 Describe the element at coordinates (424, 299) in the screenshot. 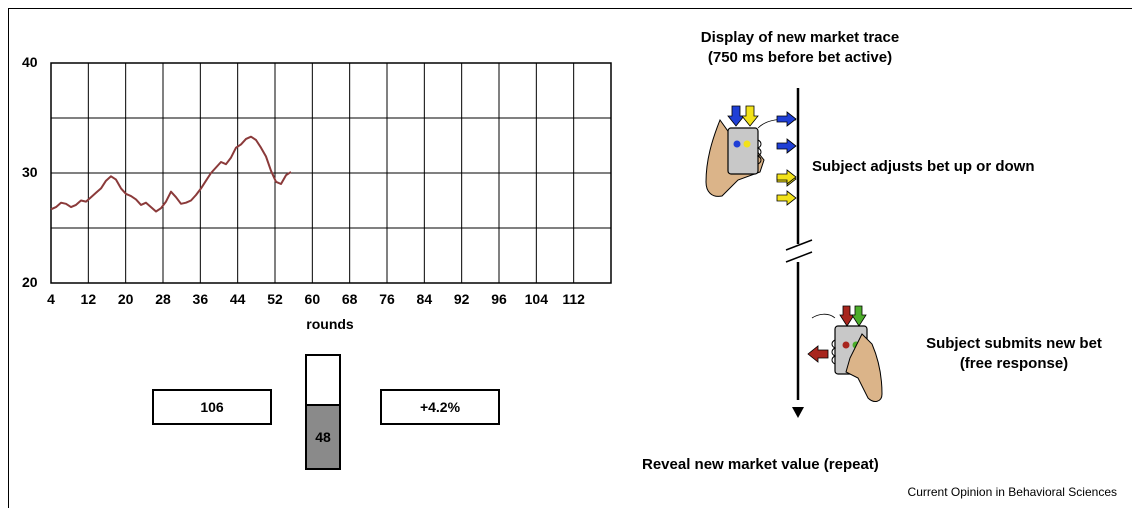

I see `x-tick-label: 84` at that location.